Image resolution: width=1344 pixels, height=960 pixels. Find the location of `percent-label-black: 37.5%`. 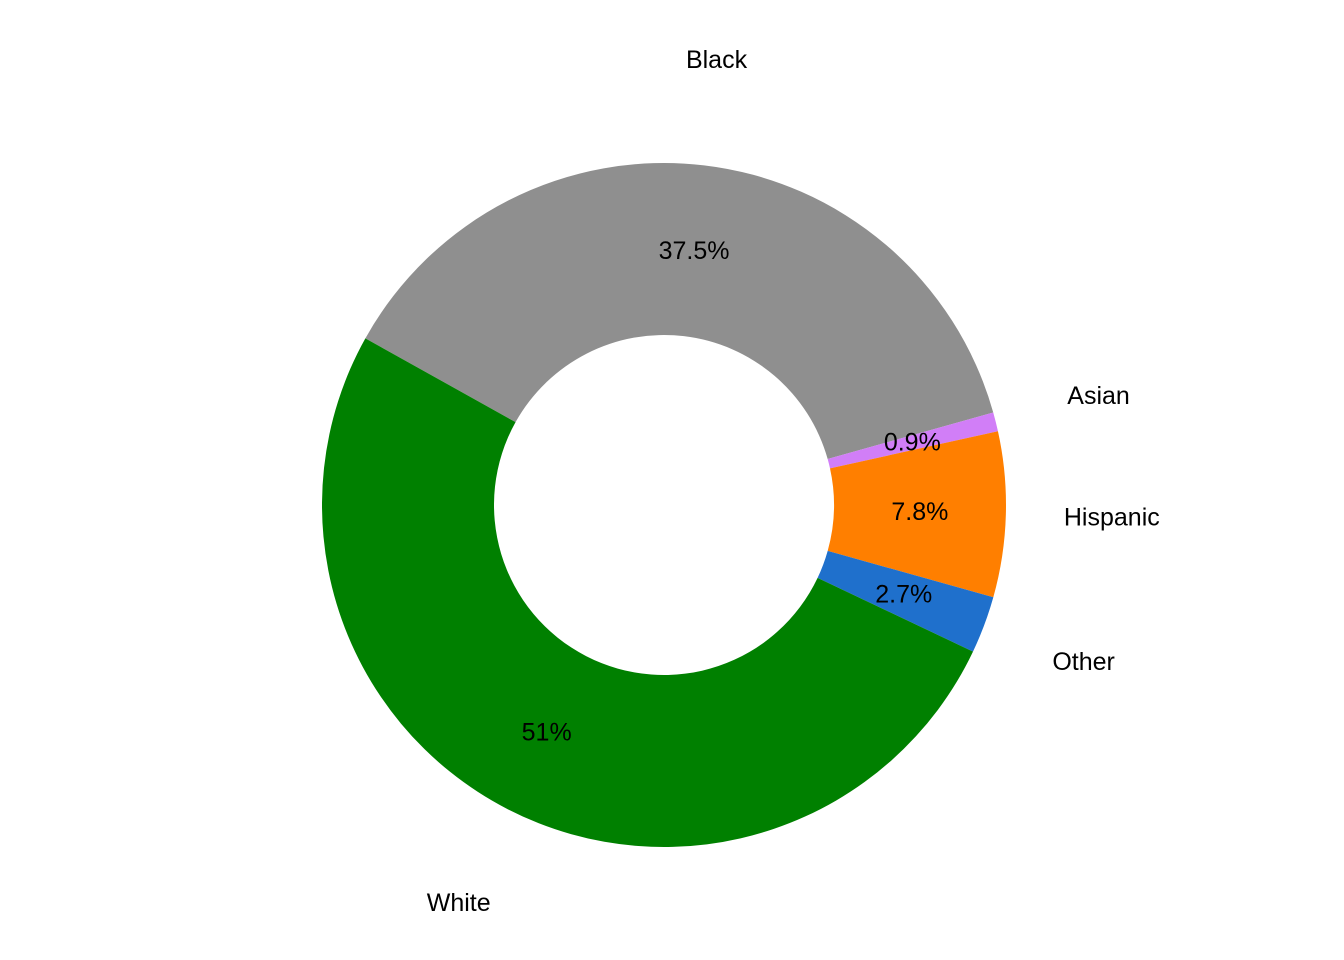

percent-label-black: 37.5% is located at coordinates (694, 251).